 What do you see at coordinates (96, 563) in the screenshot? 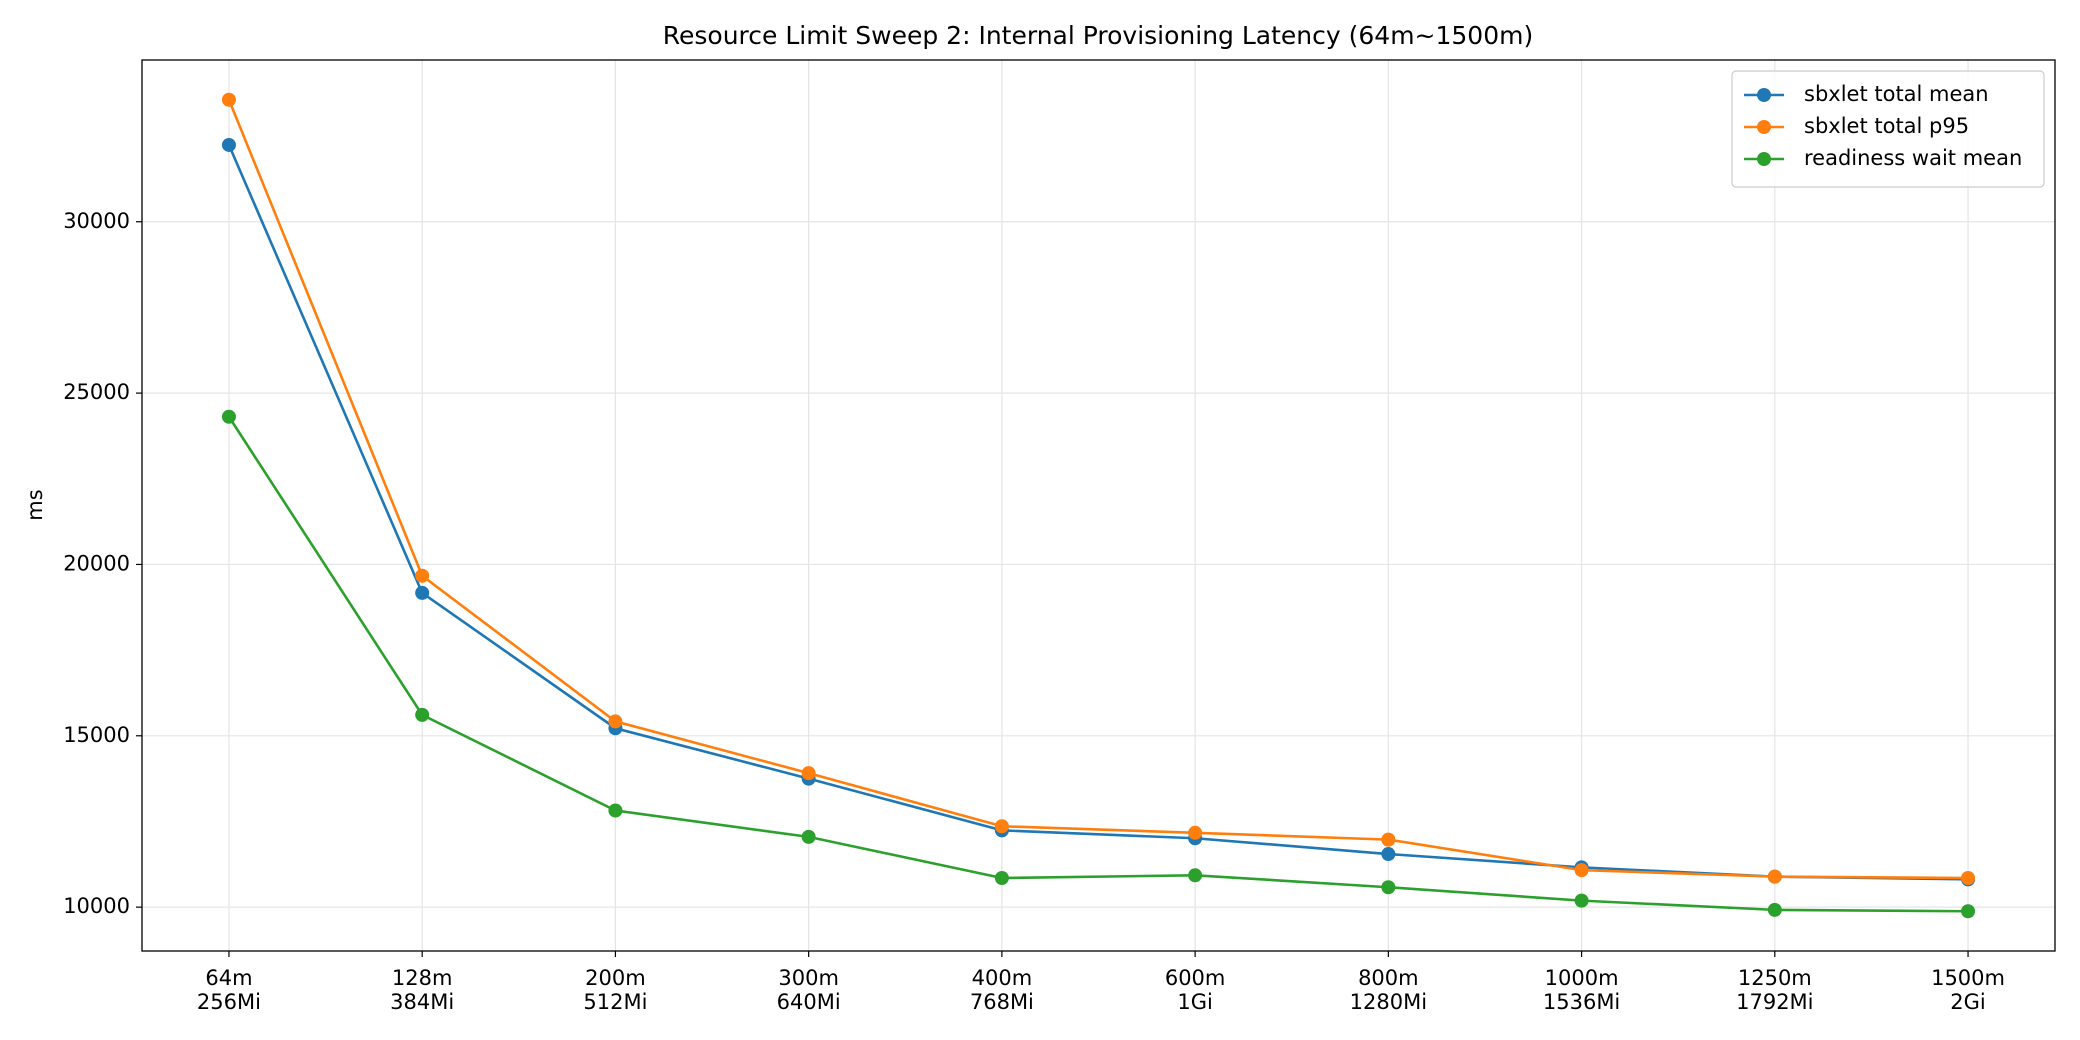
I see `y-tick-label: 20000` at bounding box center [96, 563].